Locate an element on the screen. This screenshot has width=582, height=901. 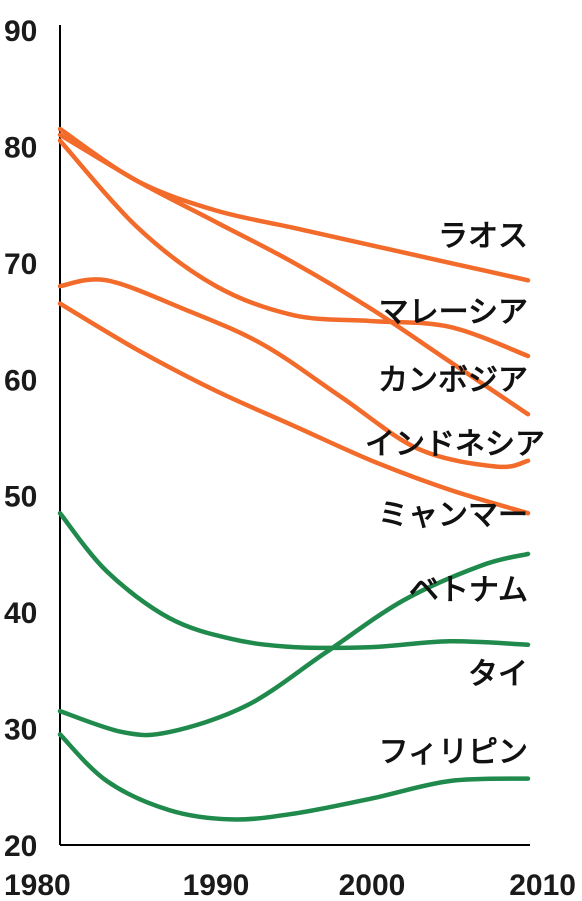
series-label: ミャンマー is located at coordinates (453, 515).